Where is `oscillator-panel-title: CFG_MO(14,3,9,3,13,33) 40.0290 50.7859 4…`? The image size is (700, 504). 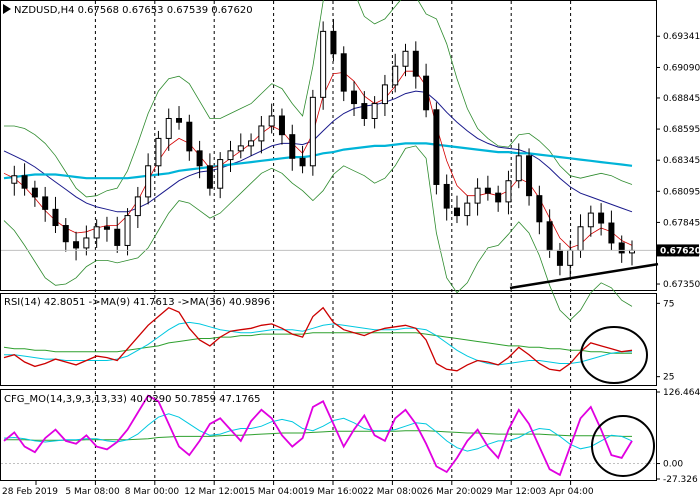
oscillator-panel-title: CFG_MO(14,3,9,3,13,33) 40.0290 50.7859 4… is located at coordinates (132, 399).